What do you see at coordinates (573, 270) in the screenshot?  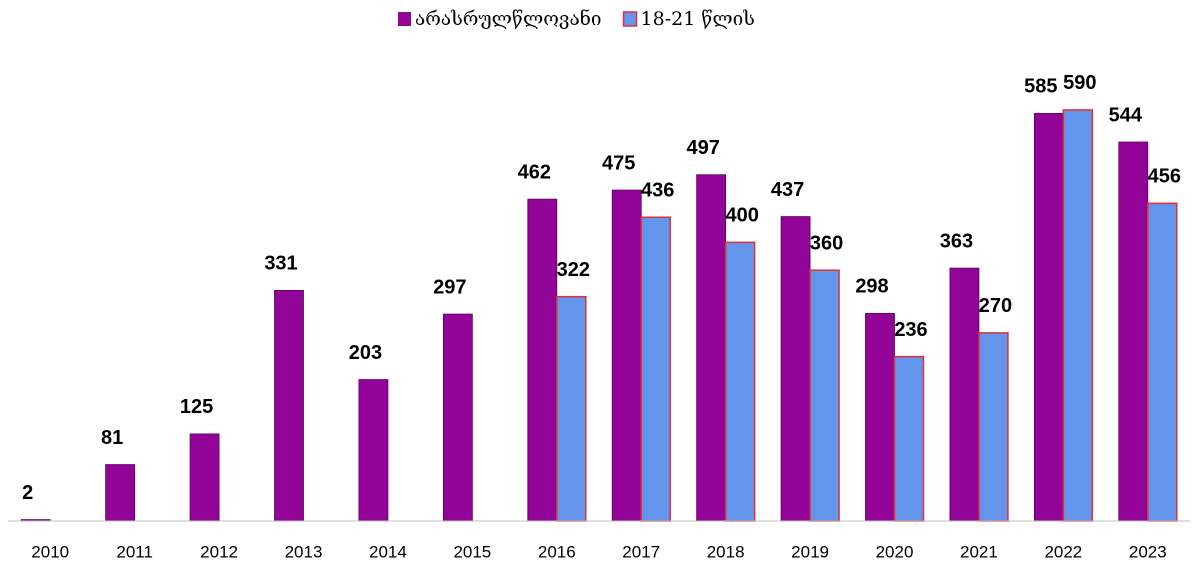 I see `data-label: 322` at bounding box center [573, 270].